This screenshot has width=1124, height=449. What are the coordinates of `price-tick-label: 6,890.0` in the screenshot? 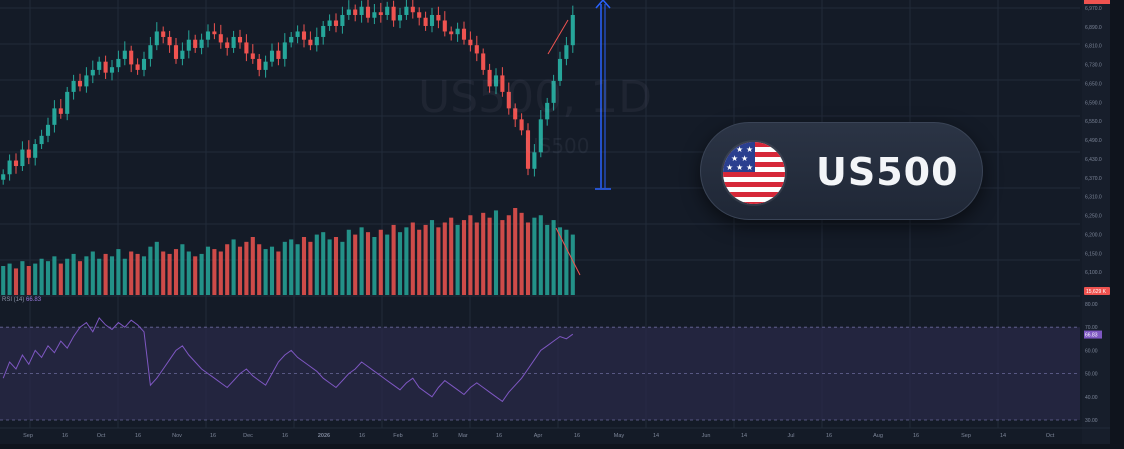 It's located at (1093, 28).